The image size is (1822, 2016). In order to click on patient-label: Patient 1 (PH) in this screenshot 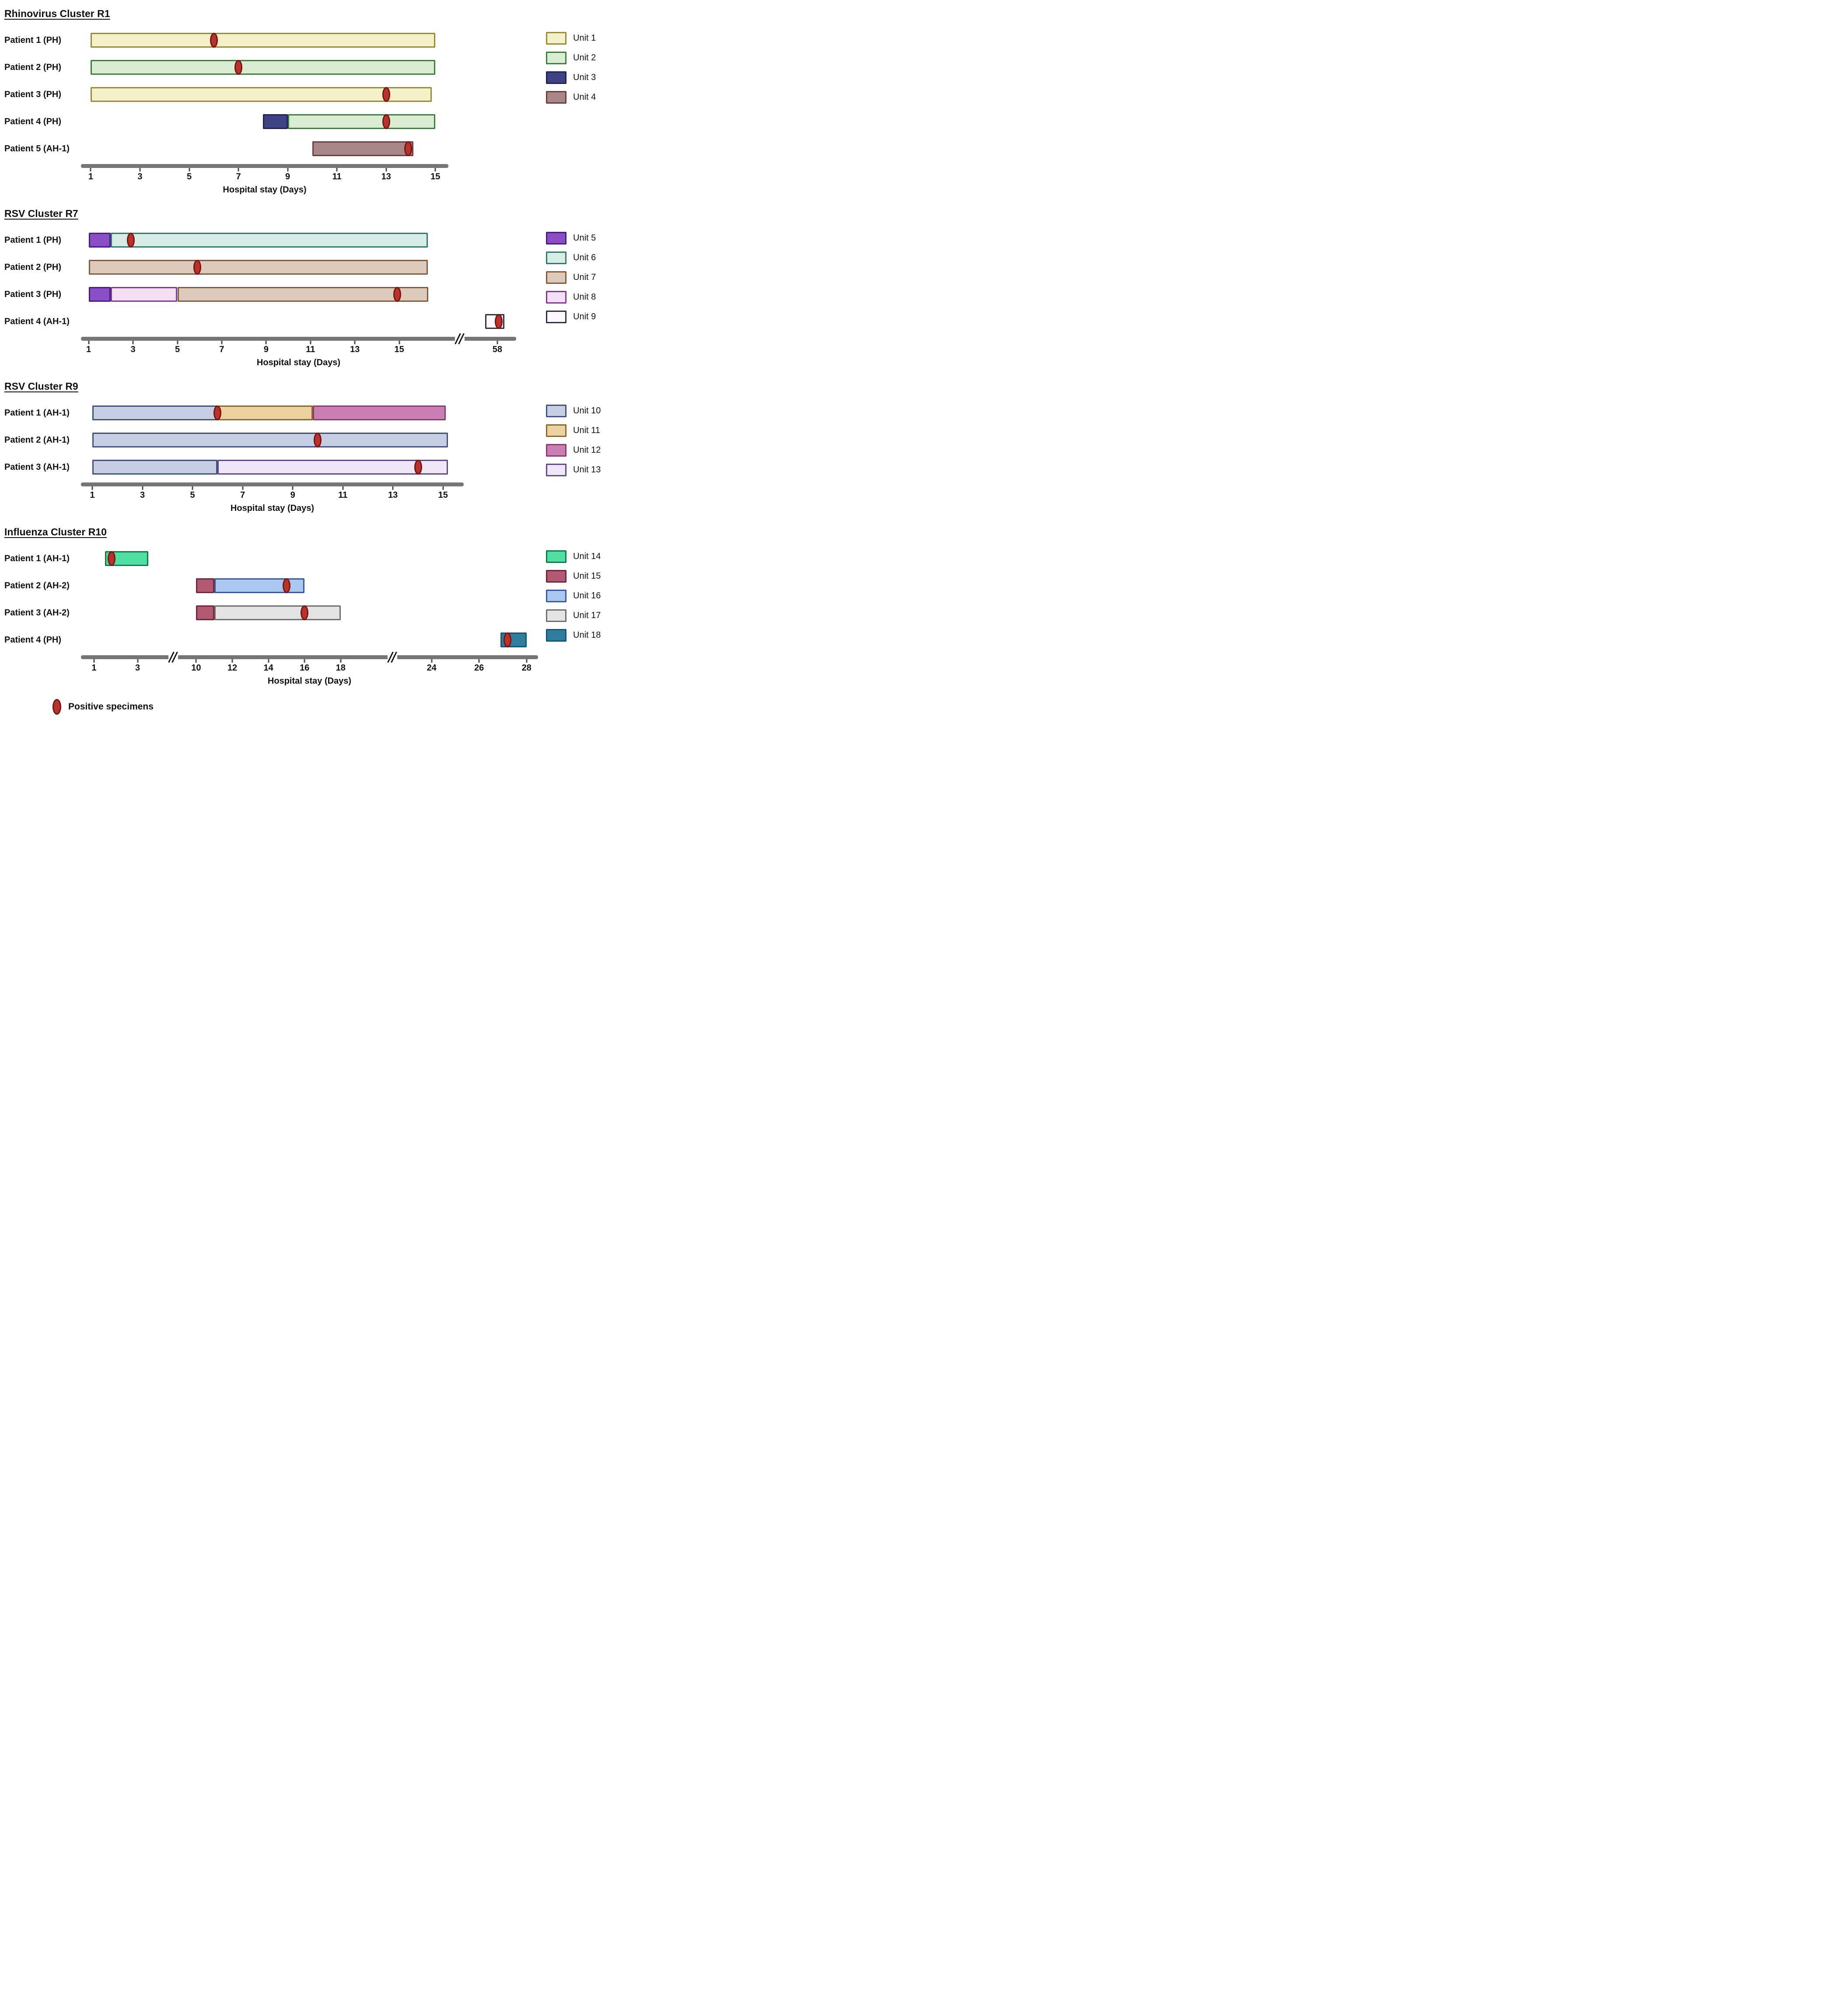, I will do `click(33, 40)`.